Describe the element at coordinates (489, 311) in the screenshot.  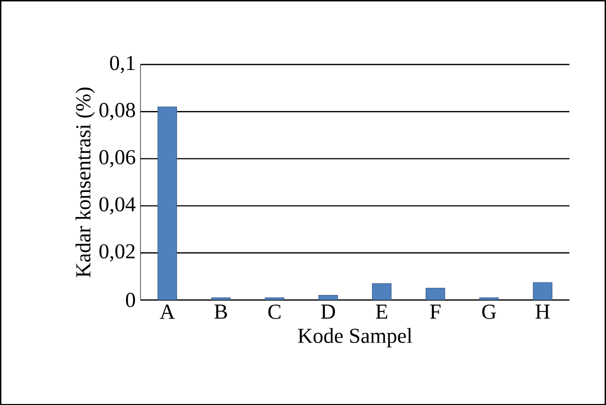
I see `x-tick-label: G` at that location.